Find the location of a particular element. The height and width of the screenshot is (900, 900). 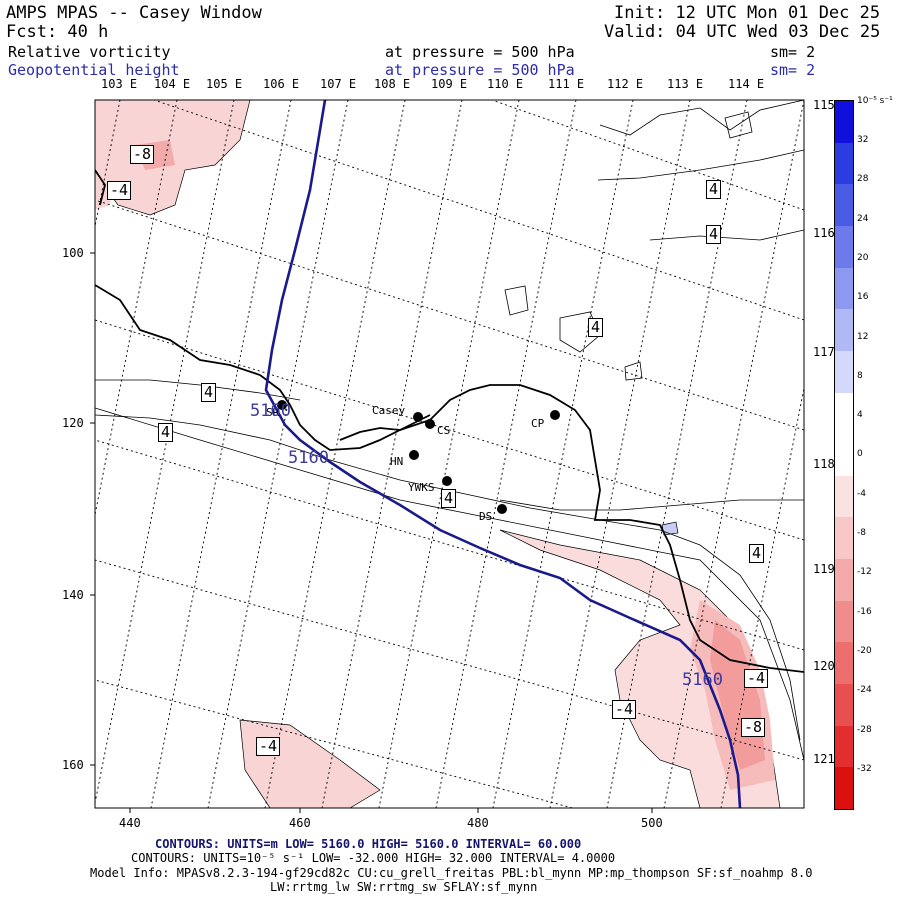

field1-smoothing: sm= 2 is located at coordinates (793, 52).